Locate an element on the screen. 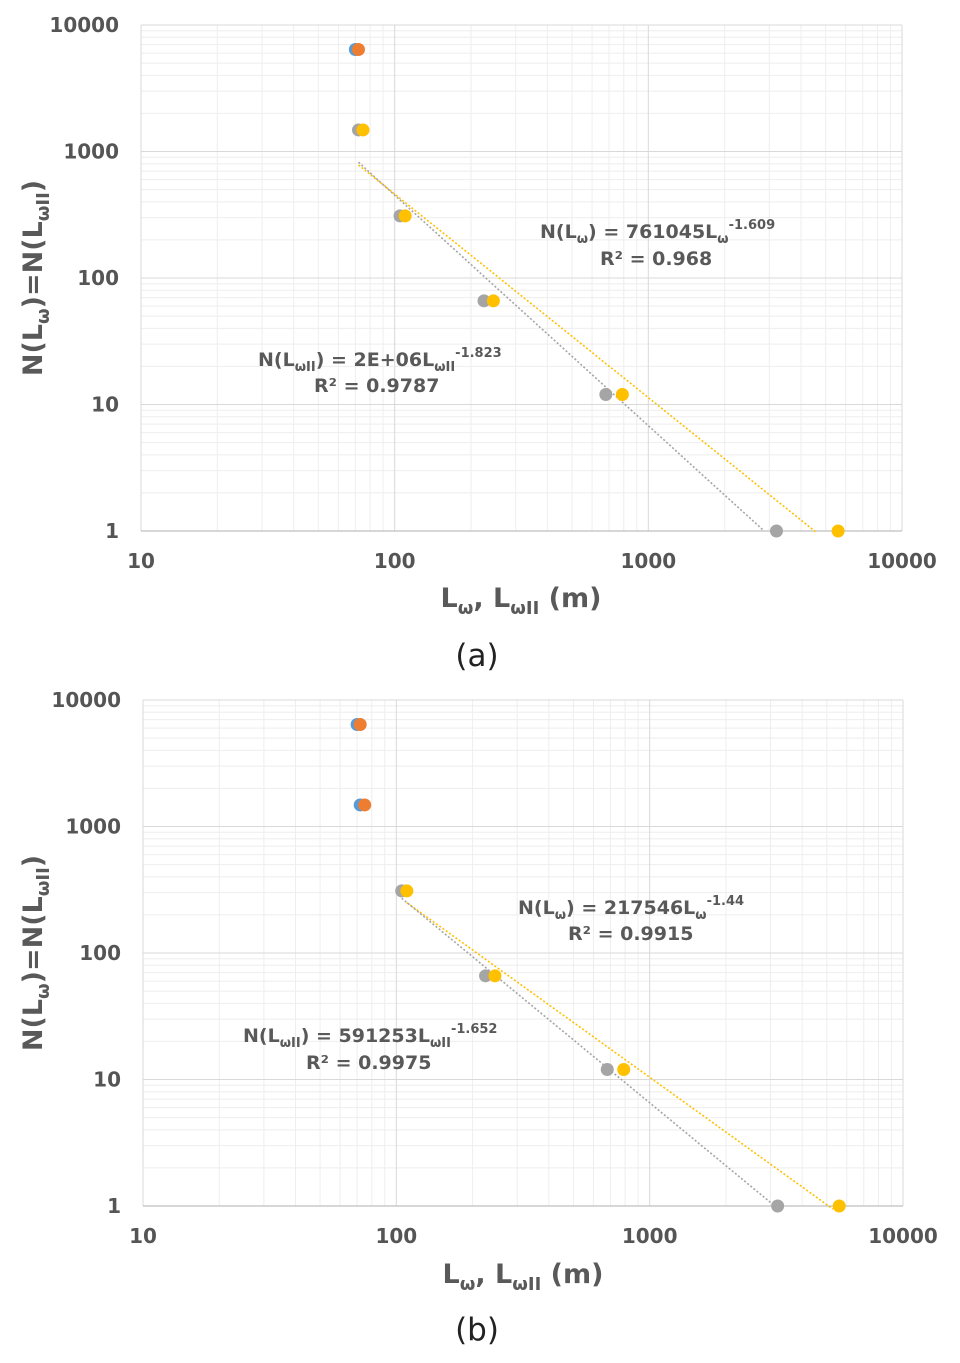  chart-a-r2-lwii: R² = 0.9787 is located at coordinates (376, 386).